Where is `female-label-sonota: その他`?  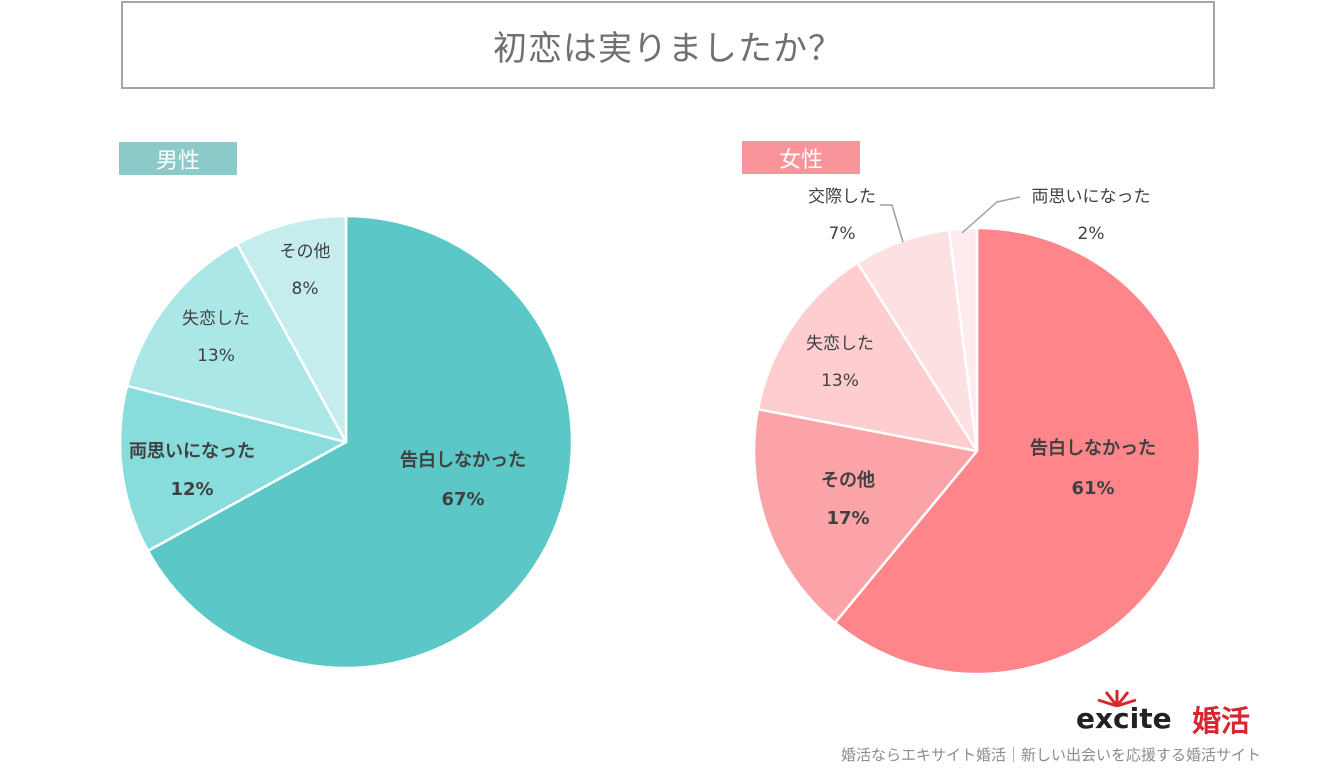
female-label-sonota: その他 is located at coordinates (848, 480).